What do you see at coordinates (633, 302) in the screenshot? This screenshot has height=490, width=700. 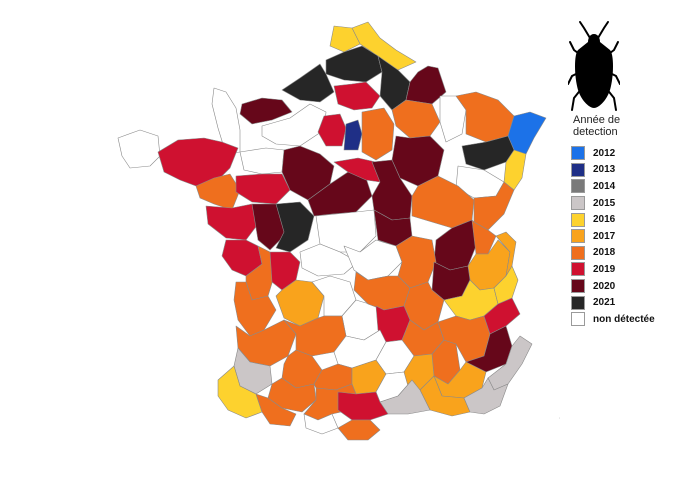 I see `legend-item: 2021` at bounding box center [633, 302].